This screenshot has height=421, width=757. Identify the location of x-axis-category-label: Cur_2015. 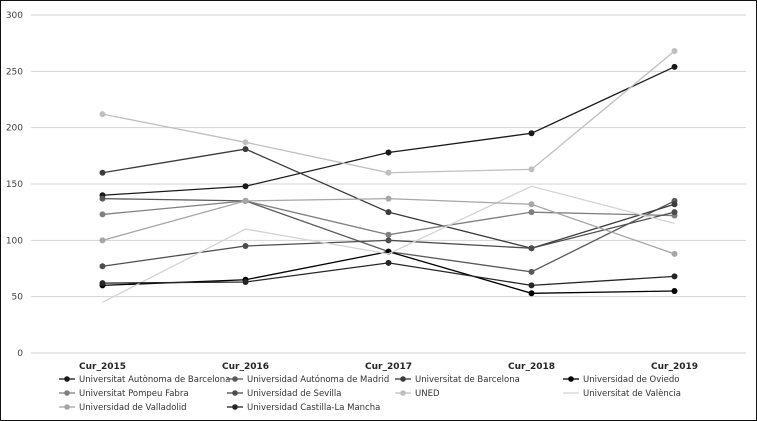
(102, 367).